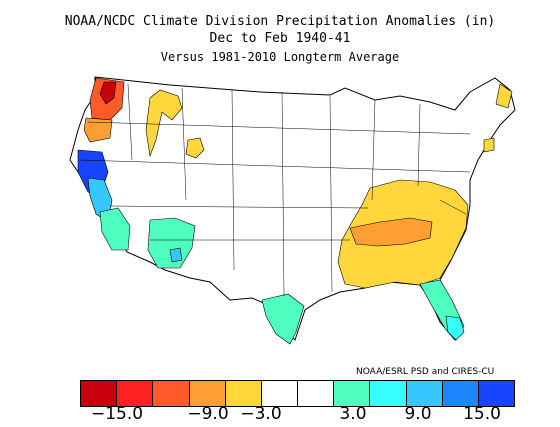 The image size is (560, 427). I want to click on region-arizona-new-mexico, so click(171, 243).